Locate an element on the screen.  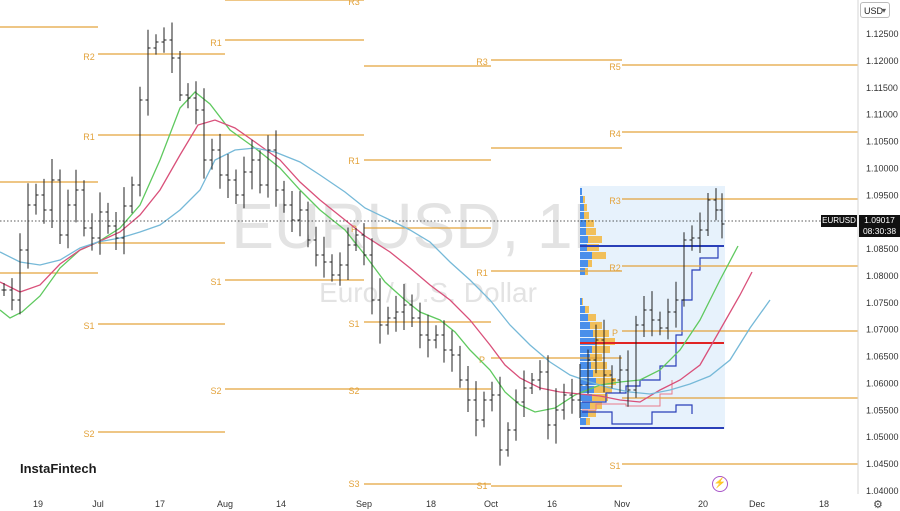
pivot-label: R3 is located at coordinates (482, 62).